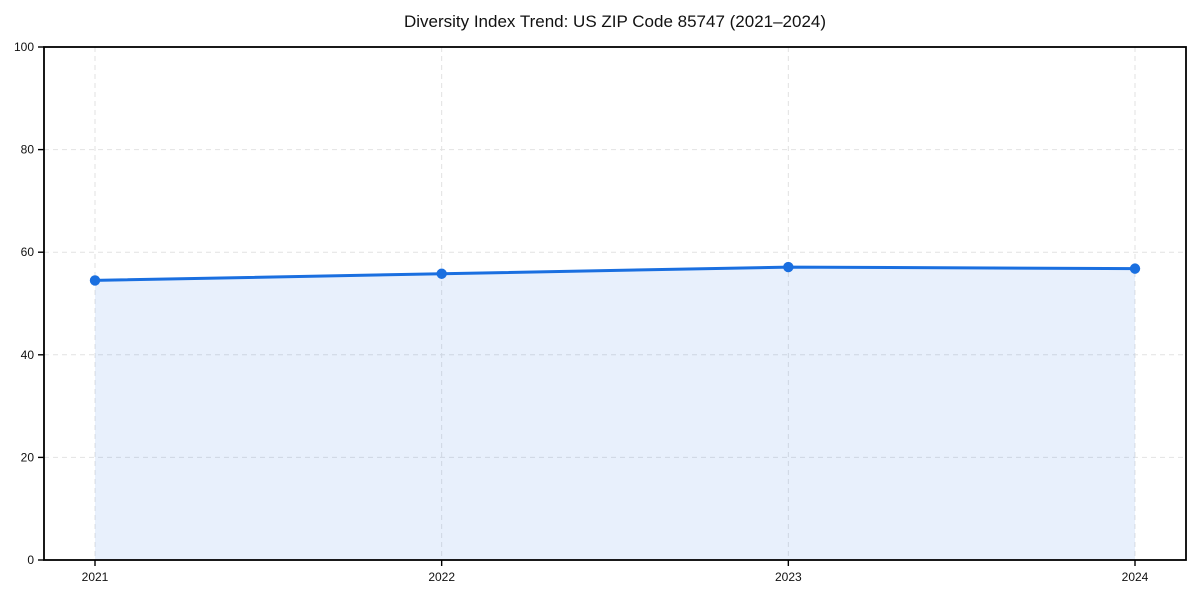 The width and height of the screenshot is (1200, 600). What do you see at coordinates (788, 577) in the screenshot?
I see `x-axis-tick-label: 2023` at bounding box center [788, 577].